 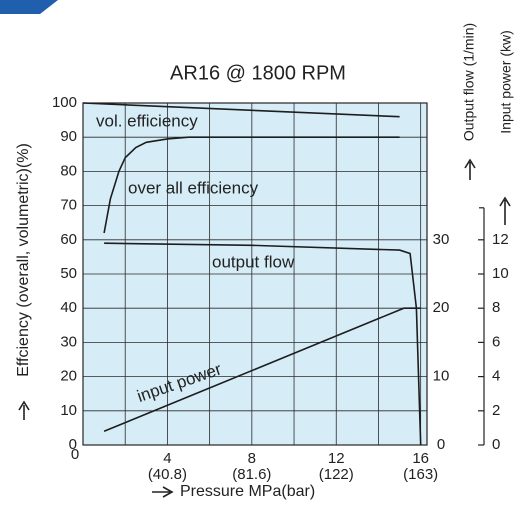 What do you see at coordinates (23, 260) in the screenshot?
I see `y-axis-label: Effciency (overall, volumetric)(%)` at bounding box center [23, 260].